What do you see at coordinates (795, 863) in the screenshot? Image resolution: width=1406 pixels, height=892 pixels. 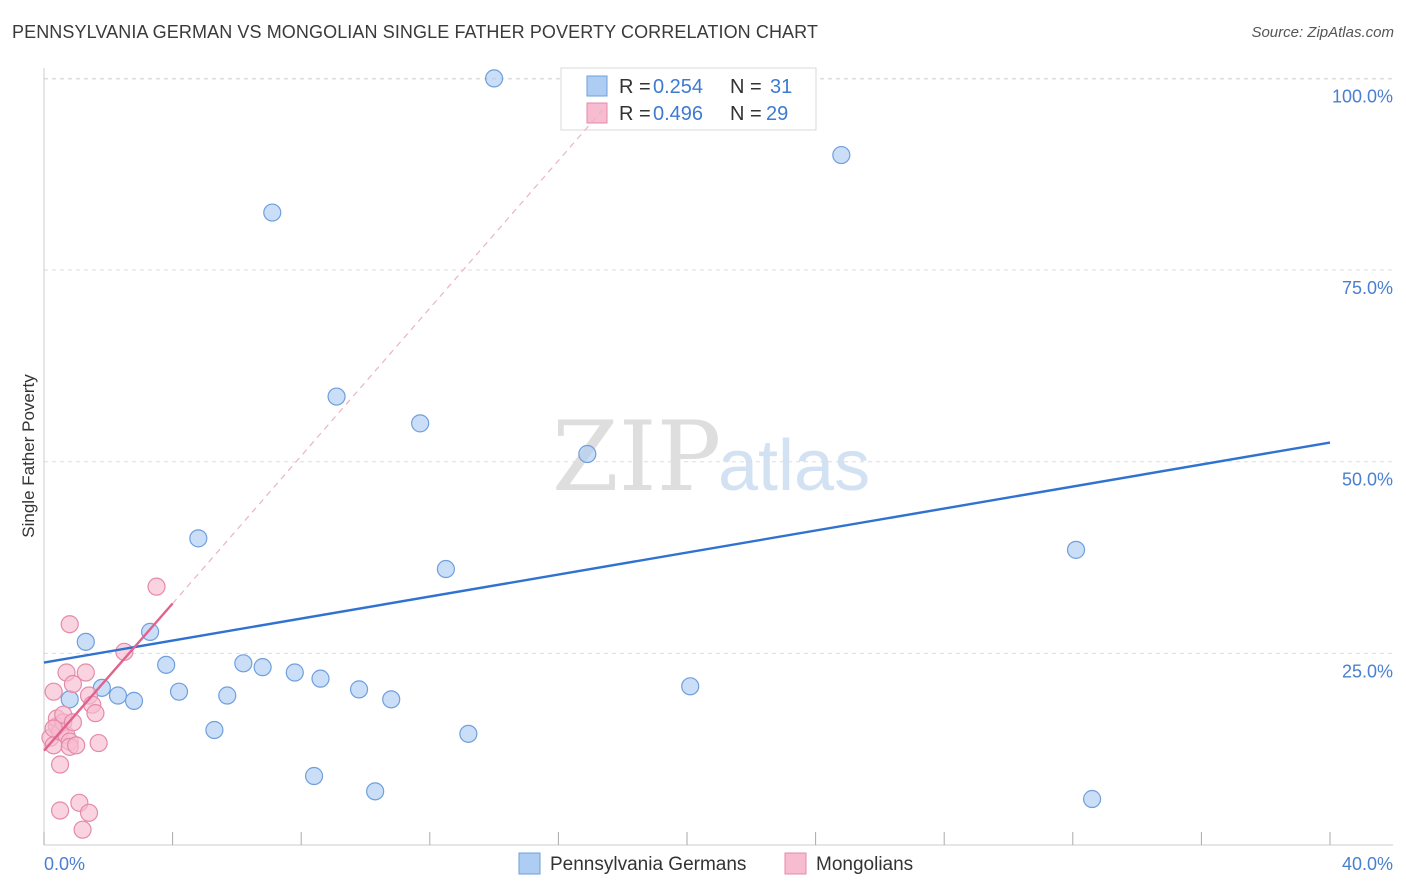 I see `legend-swatch-mongolians` at bounding box center [795, 863].